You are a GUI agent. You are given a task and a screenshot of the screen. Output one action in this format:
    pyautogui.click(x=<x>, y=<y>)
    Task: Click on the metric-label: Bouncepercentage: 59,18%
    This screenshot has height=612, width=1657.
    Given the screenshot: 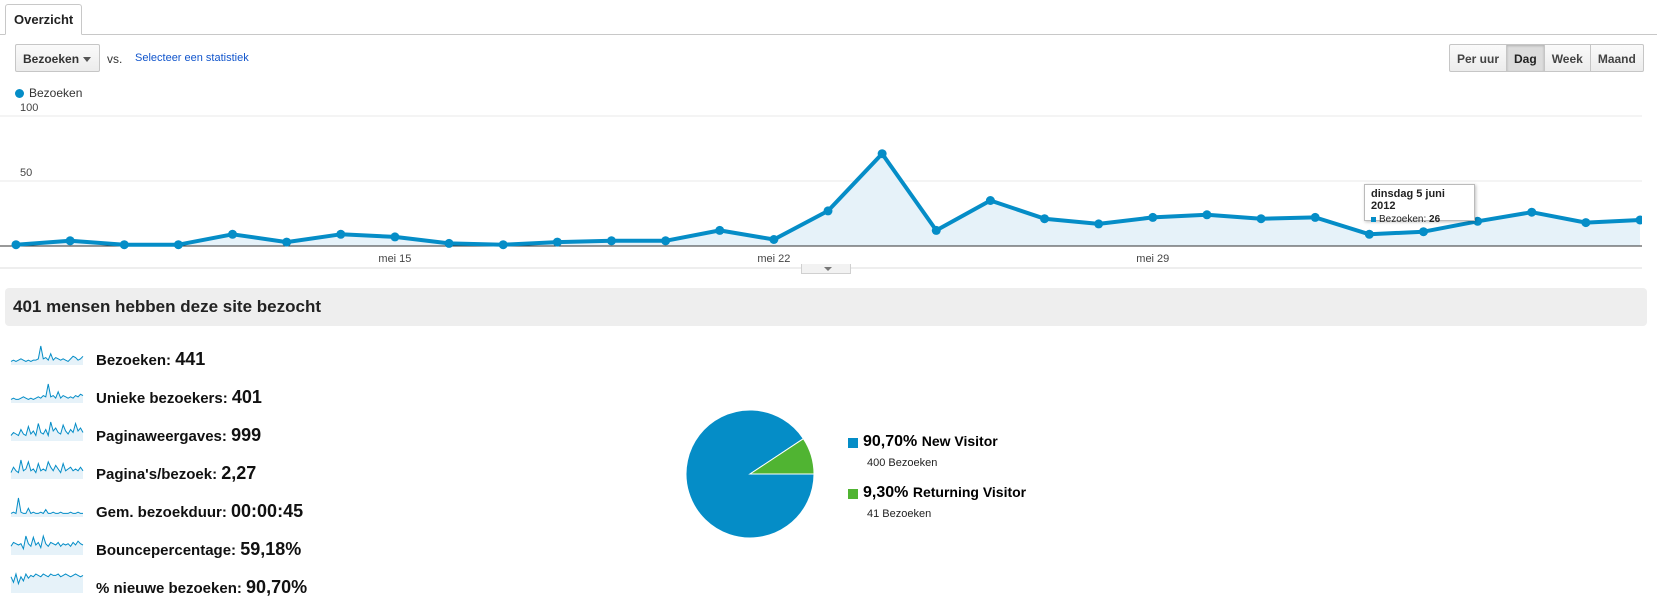 What is the action you would take?
    pyautogui.click(x=198, y=549)
    